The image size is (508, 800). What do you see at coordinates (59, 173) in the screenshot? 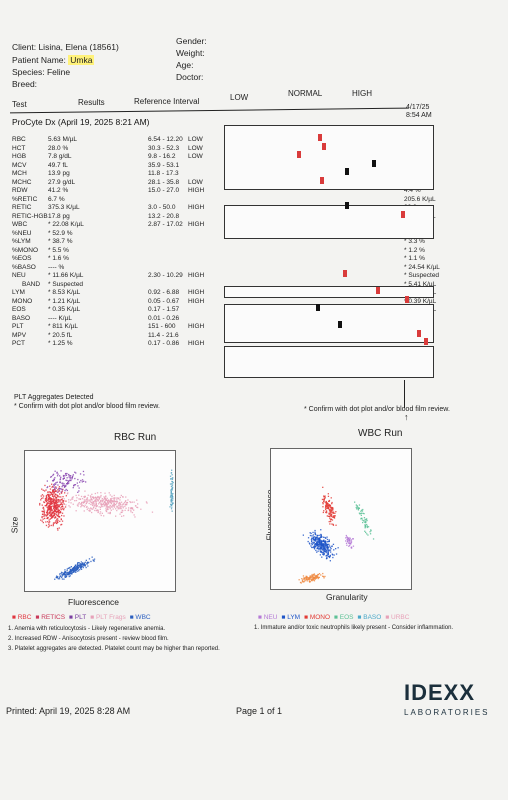
I see `test-result: 13.9 pg` at bounding box center [59, 173].